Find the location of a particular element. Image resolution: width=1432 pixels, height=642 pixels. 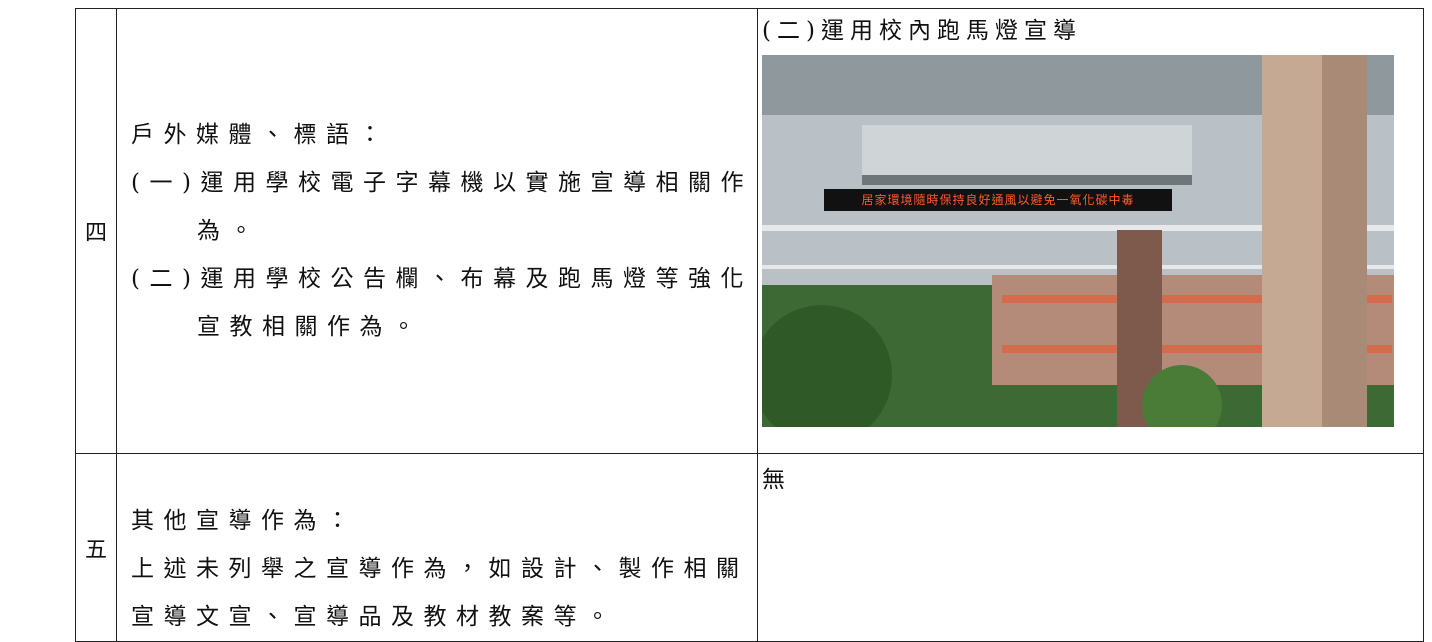

row-number: 五 is located at coordinates (96, 547).